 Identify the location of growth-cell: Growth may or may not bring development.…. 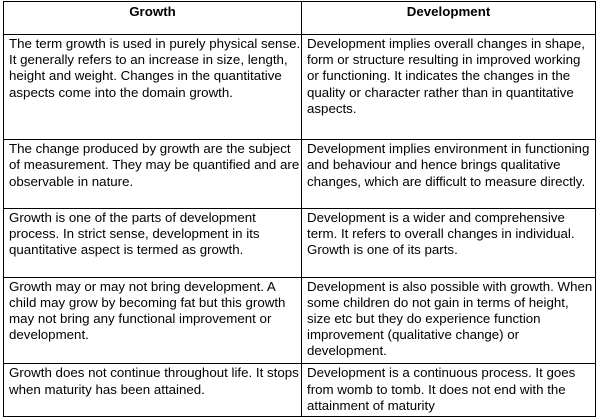
(152, 320).